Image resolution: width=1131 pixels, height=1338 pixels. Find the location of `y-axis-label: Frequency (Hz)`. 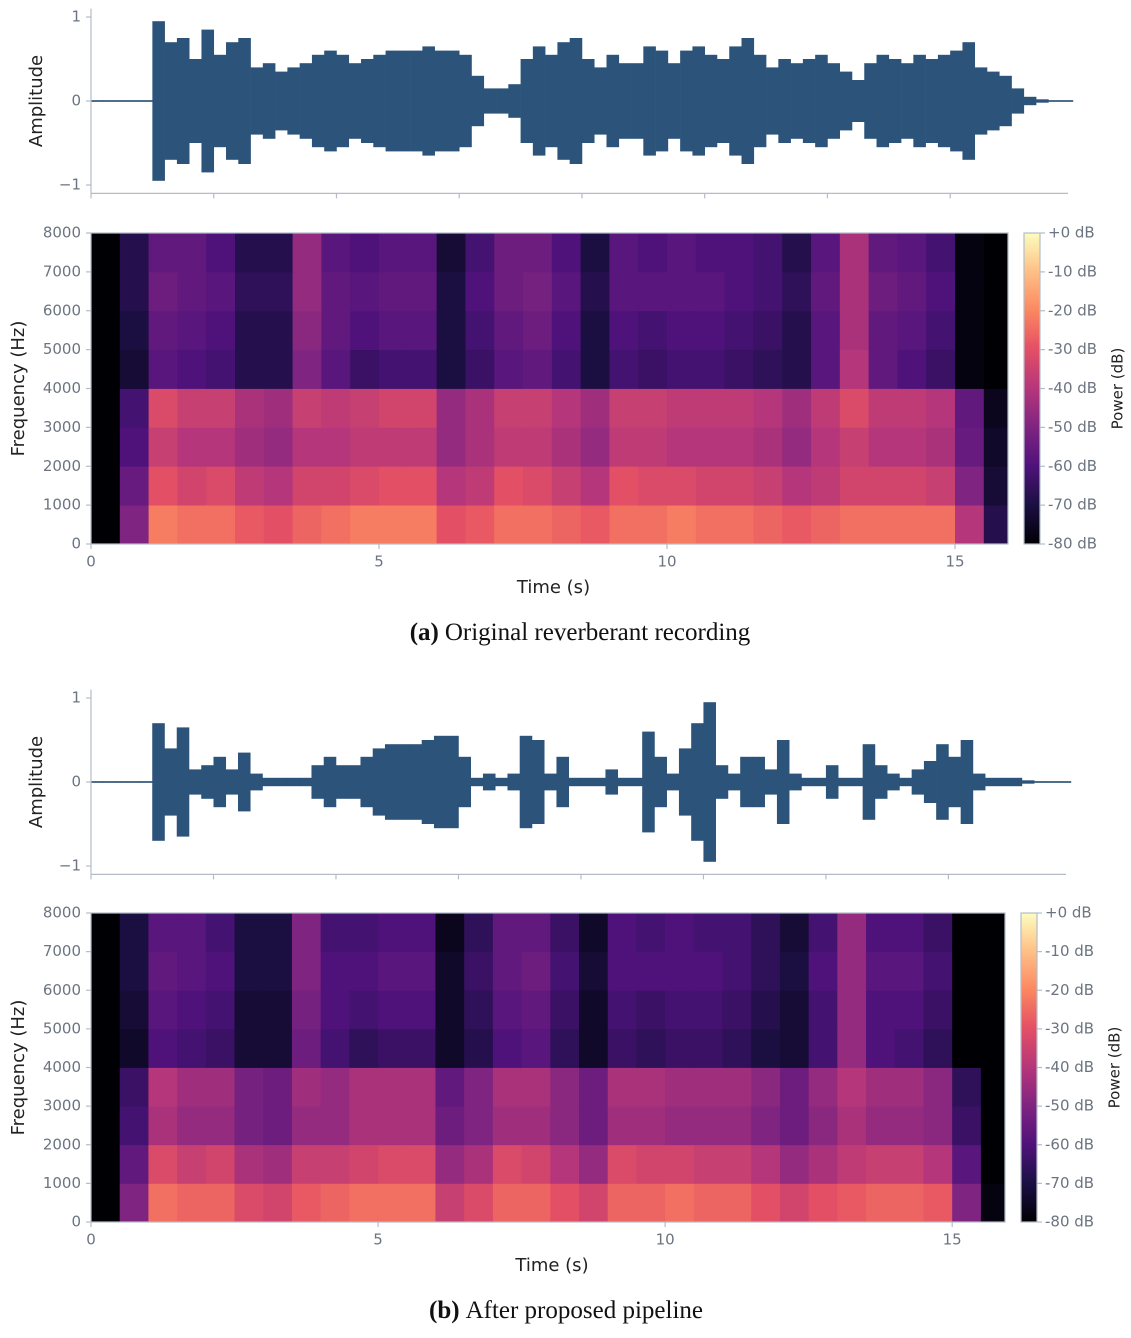

y-axis-label: Frequency (Hz) is located at coordinates (18, 389).